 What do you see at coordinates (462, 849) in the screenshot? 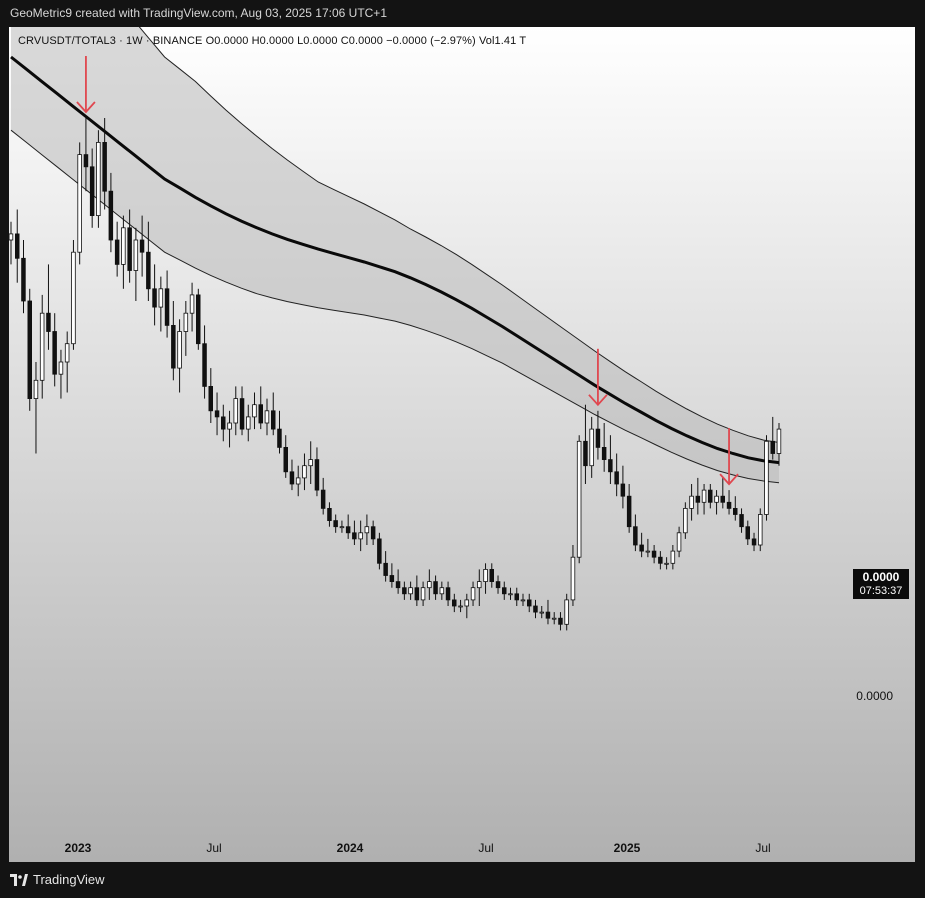
I see `time-axis: 2023 Jul 2024 Jul 2025 Jul` at bounding box center [462, 849].